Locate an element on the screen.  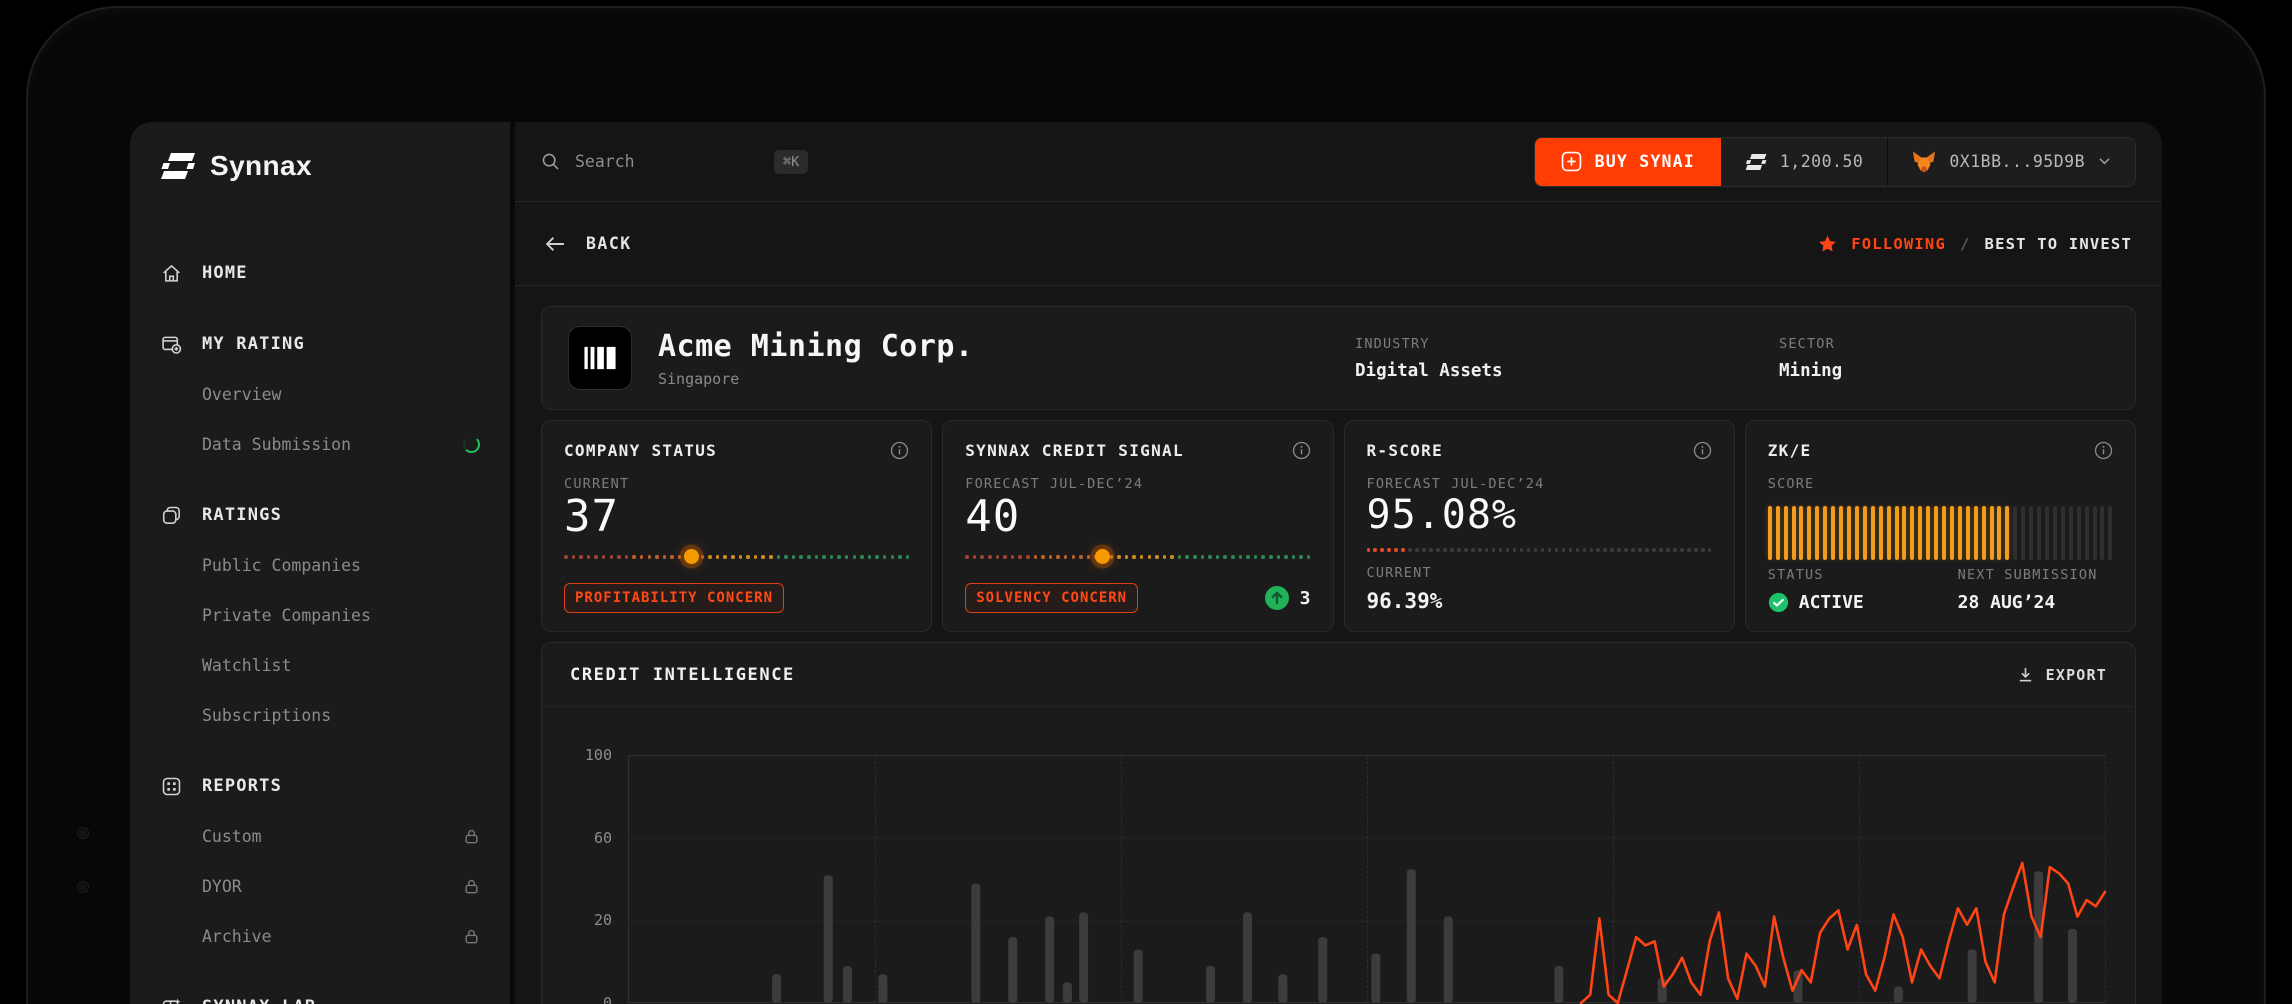
nav-group: SYNNAX LAB is located at coordinates (320, 993).